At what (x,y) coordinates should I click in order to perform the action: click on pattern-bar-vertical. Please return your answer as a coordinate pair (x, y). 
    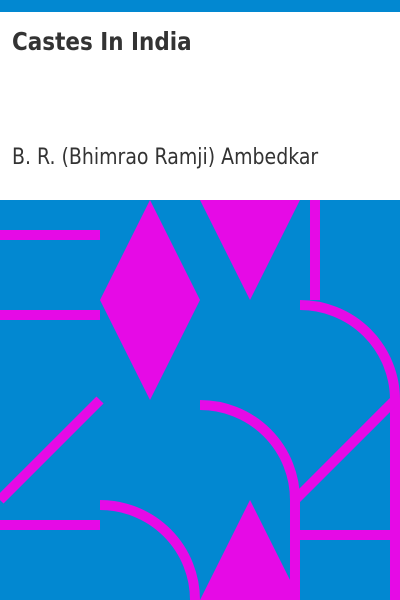
    Looking at the image, I should click on (315, 250).